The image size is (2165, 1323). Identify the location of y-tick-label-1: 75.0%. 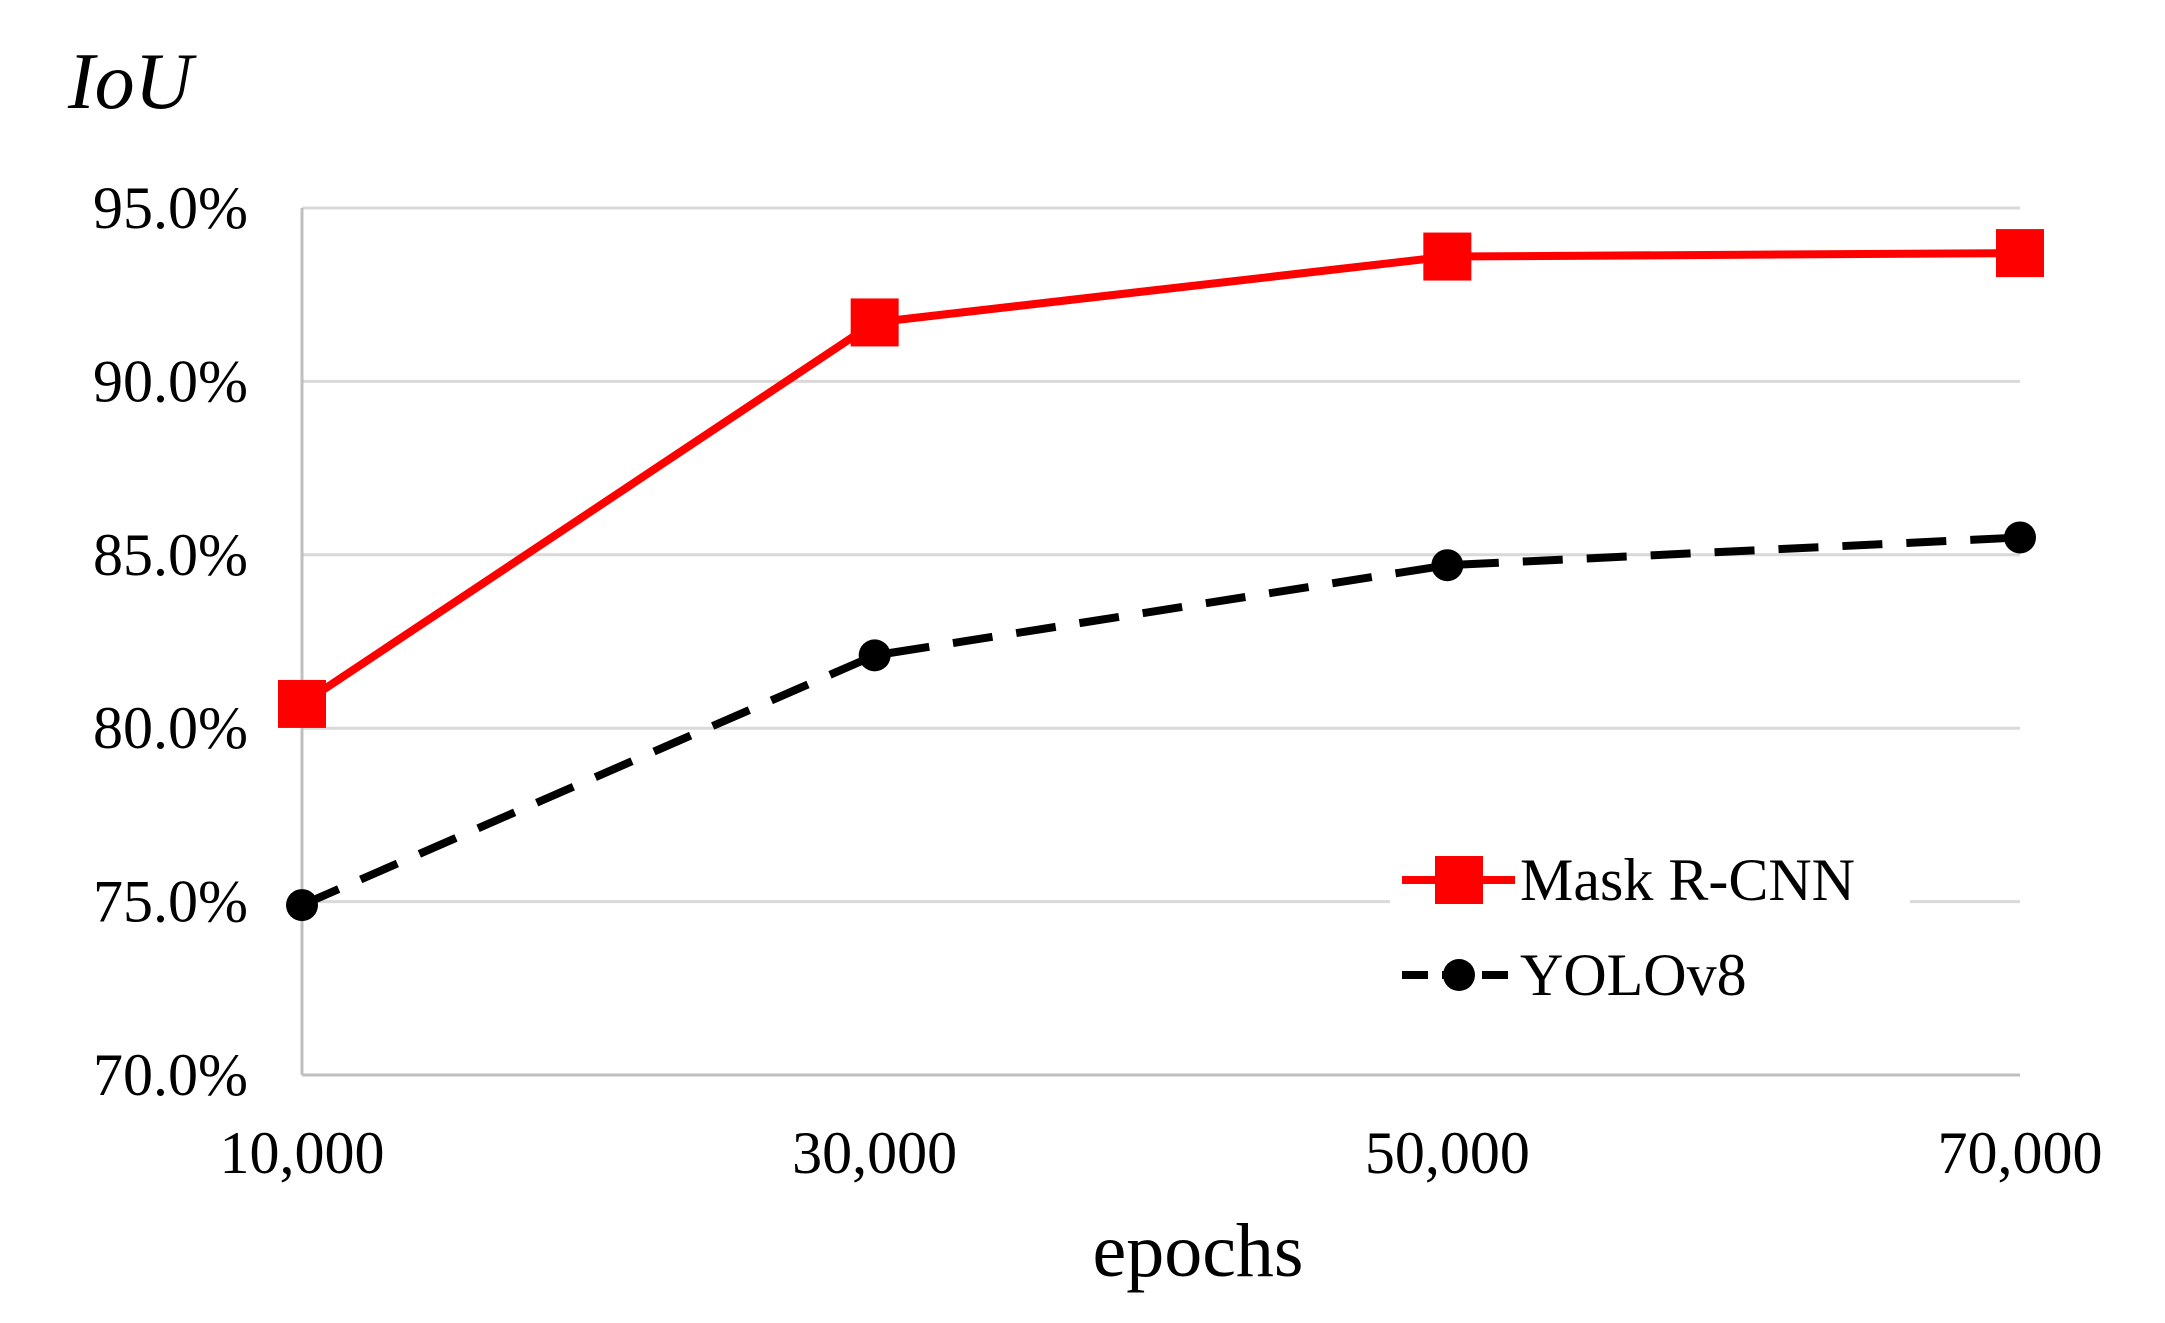
(170, 902).